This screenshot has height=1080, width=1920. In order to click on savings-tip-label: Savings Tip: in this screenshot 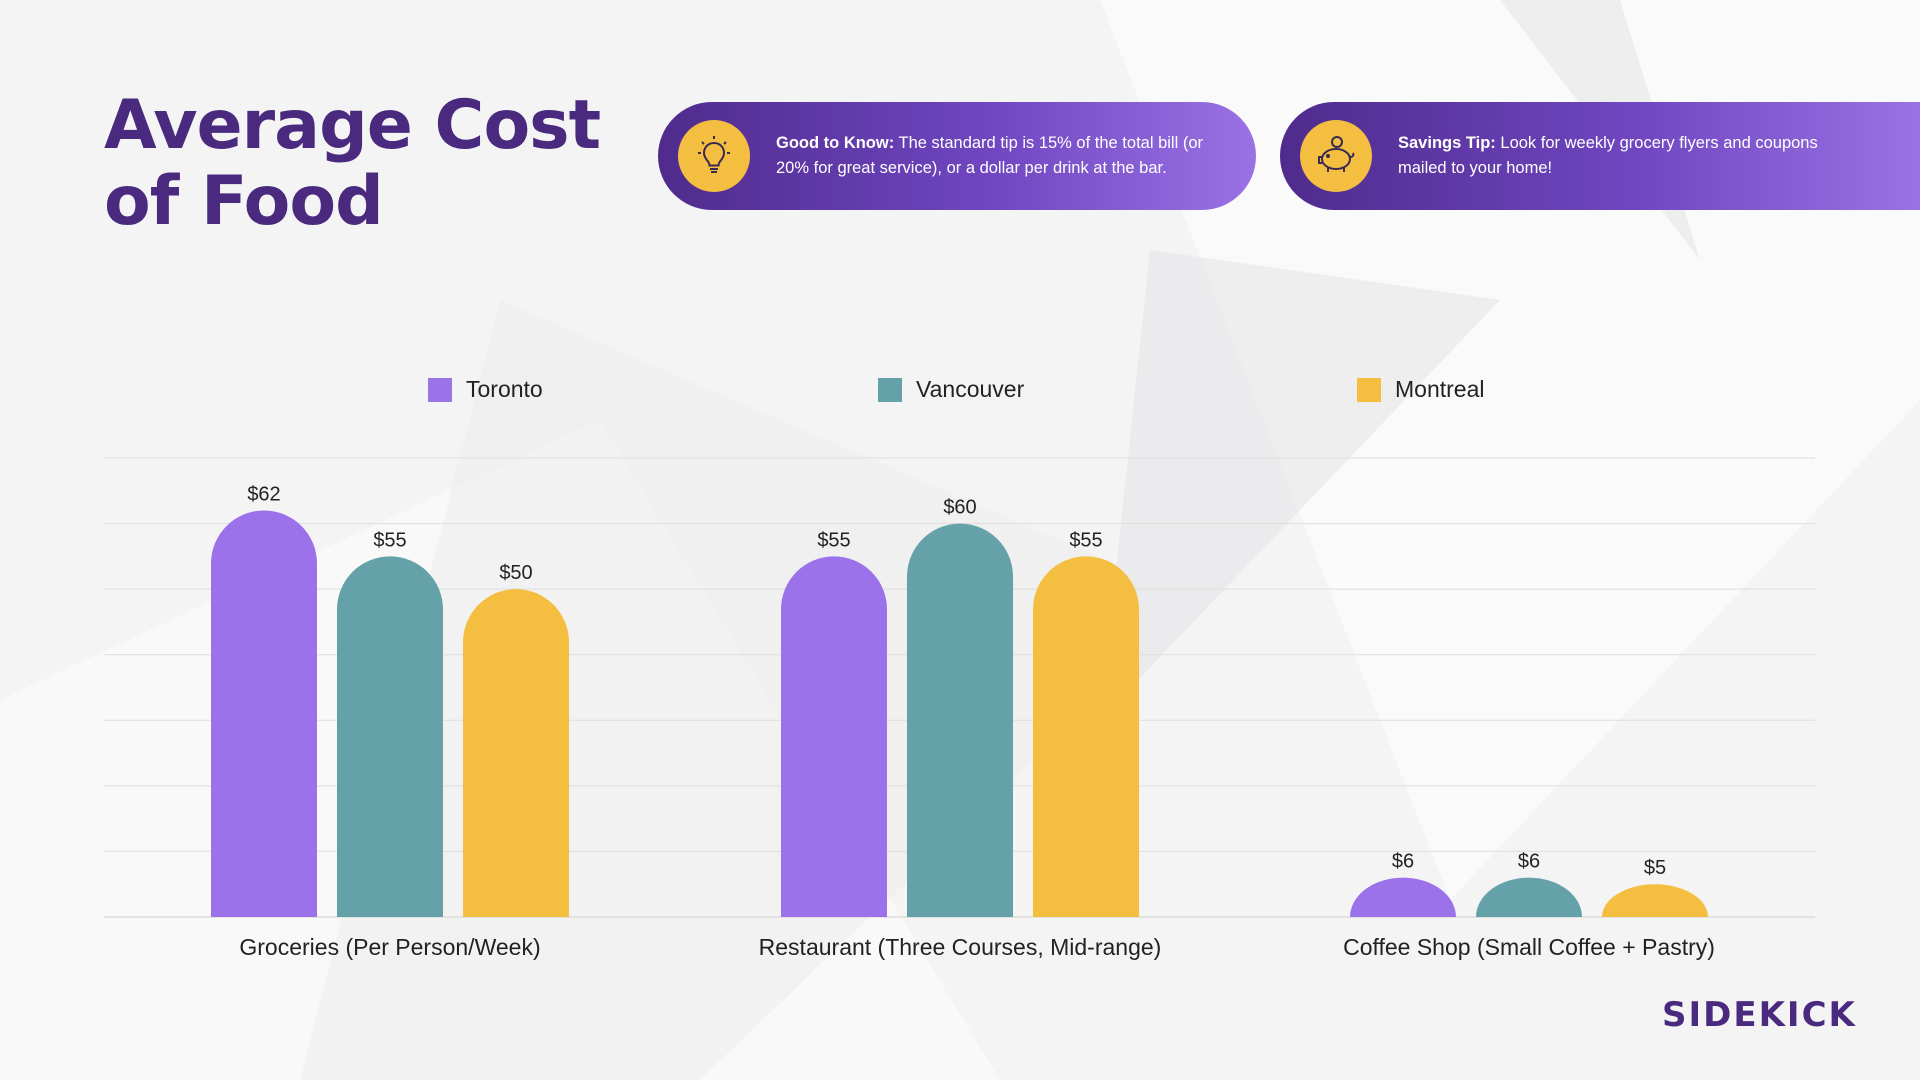, I will do `click(1447, 143)`.